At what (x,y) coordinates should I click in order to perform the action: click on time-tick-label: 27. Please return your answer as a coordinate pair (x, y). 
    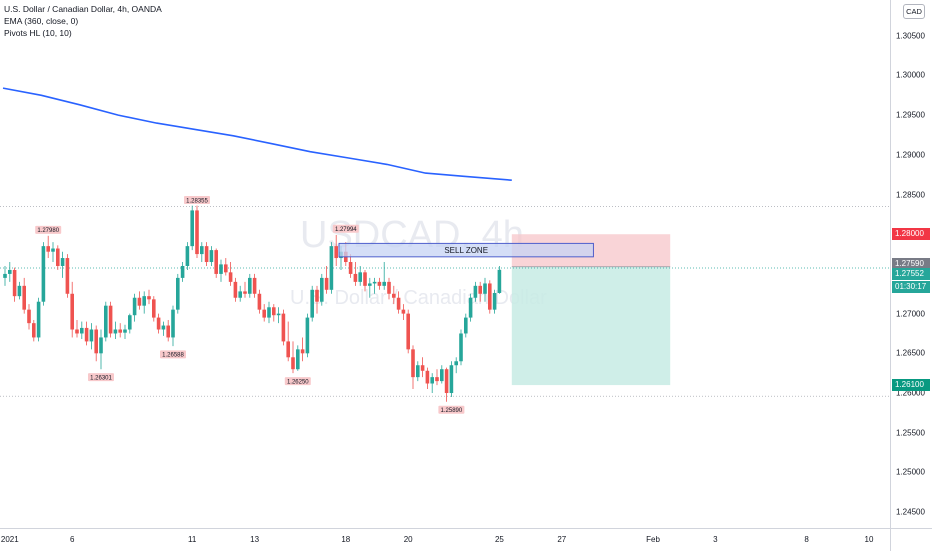
    Looking at the image, I should click on (562, 539).